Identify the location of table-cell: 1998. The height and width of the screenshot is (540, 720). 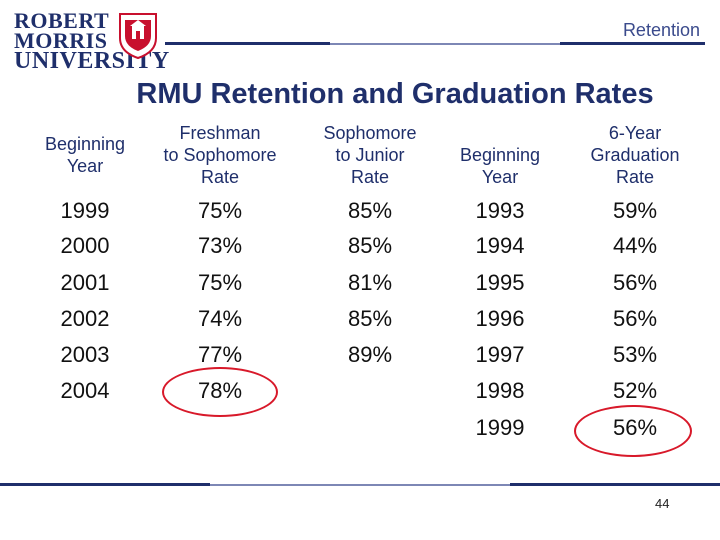
(500, 390).